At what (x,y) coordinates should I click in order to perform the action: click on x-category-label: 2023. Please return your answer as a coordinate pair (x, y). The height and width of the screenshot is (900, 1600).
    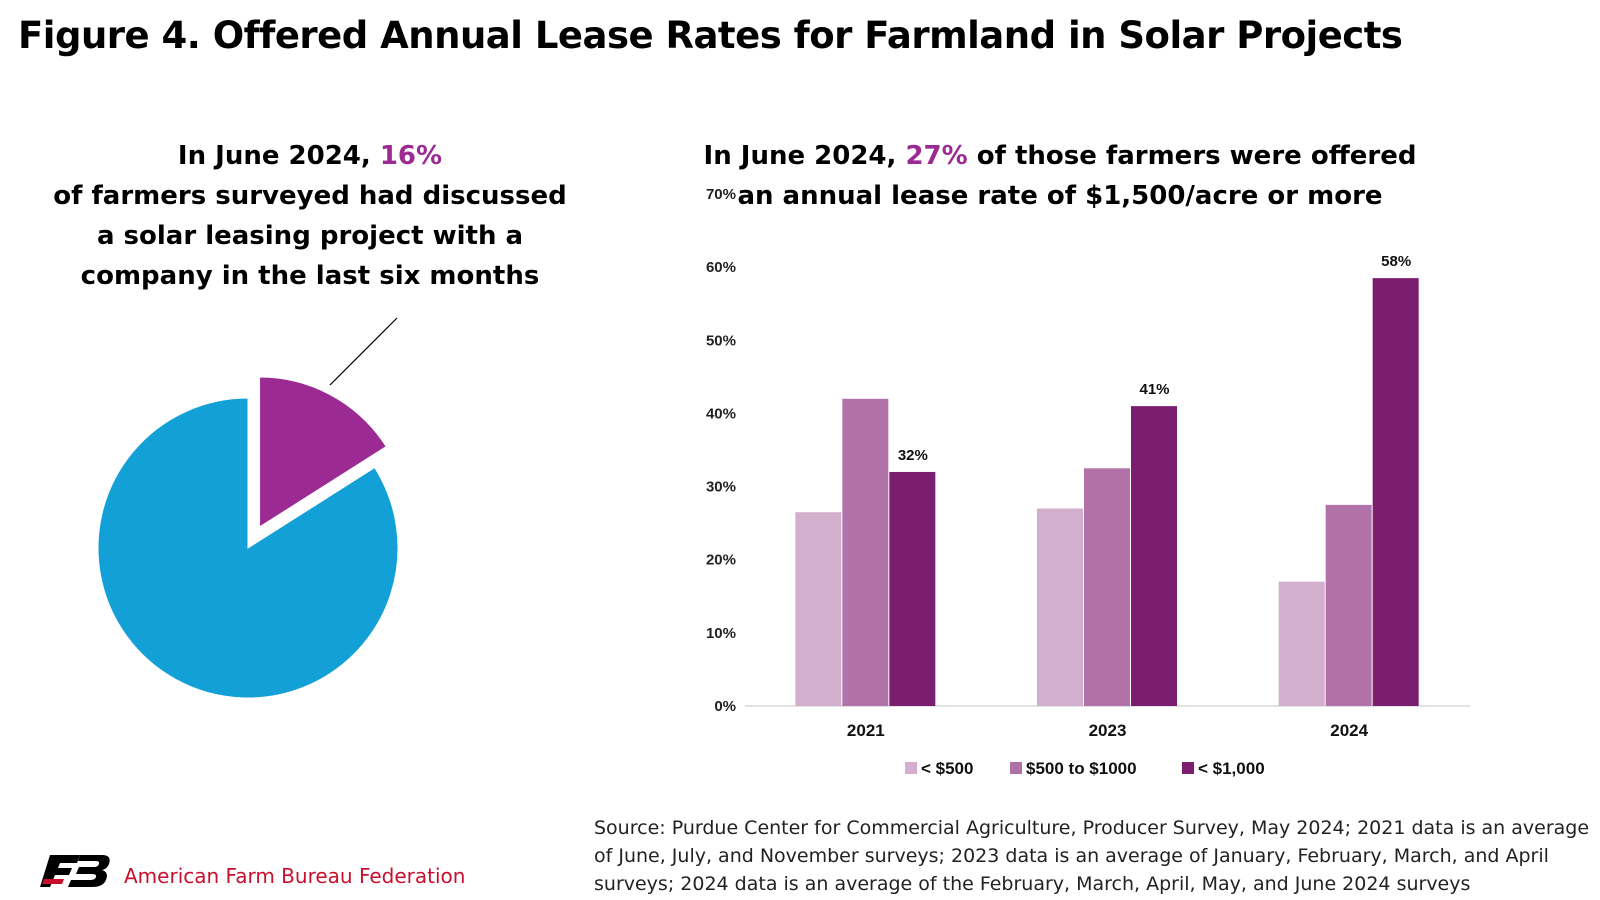
    Looking at the image, I should click on (1108, 730).